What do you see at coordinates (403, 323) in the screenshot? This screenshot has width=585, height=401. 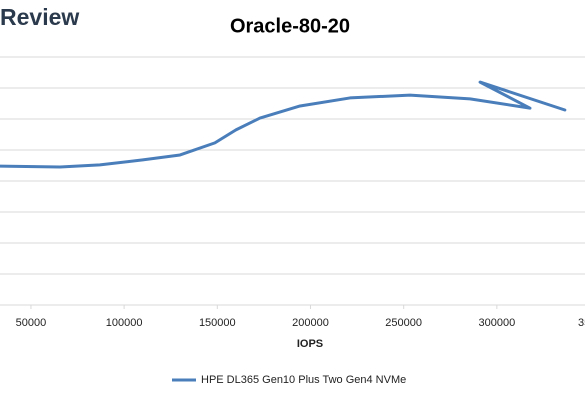 I see `x-tick-label: 250000` at bounding box center [403, 323].